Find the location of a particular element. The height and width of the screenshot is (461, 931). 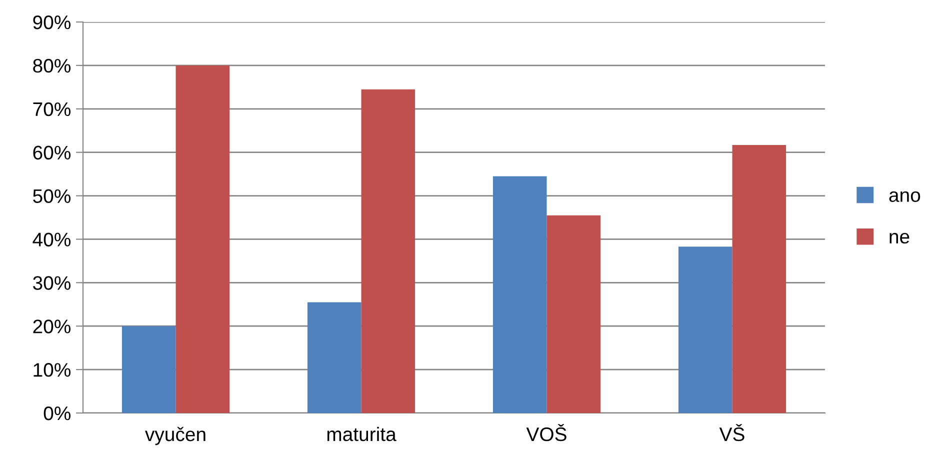

y-tick-label: 80% is located at coordinates (52, 65).